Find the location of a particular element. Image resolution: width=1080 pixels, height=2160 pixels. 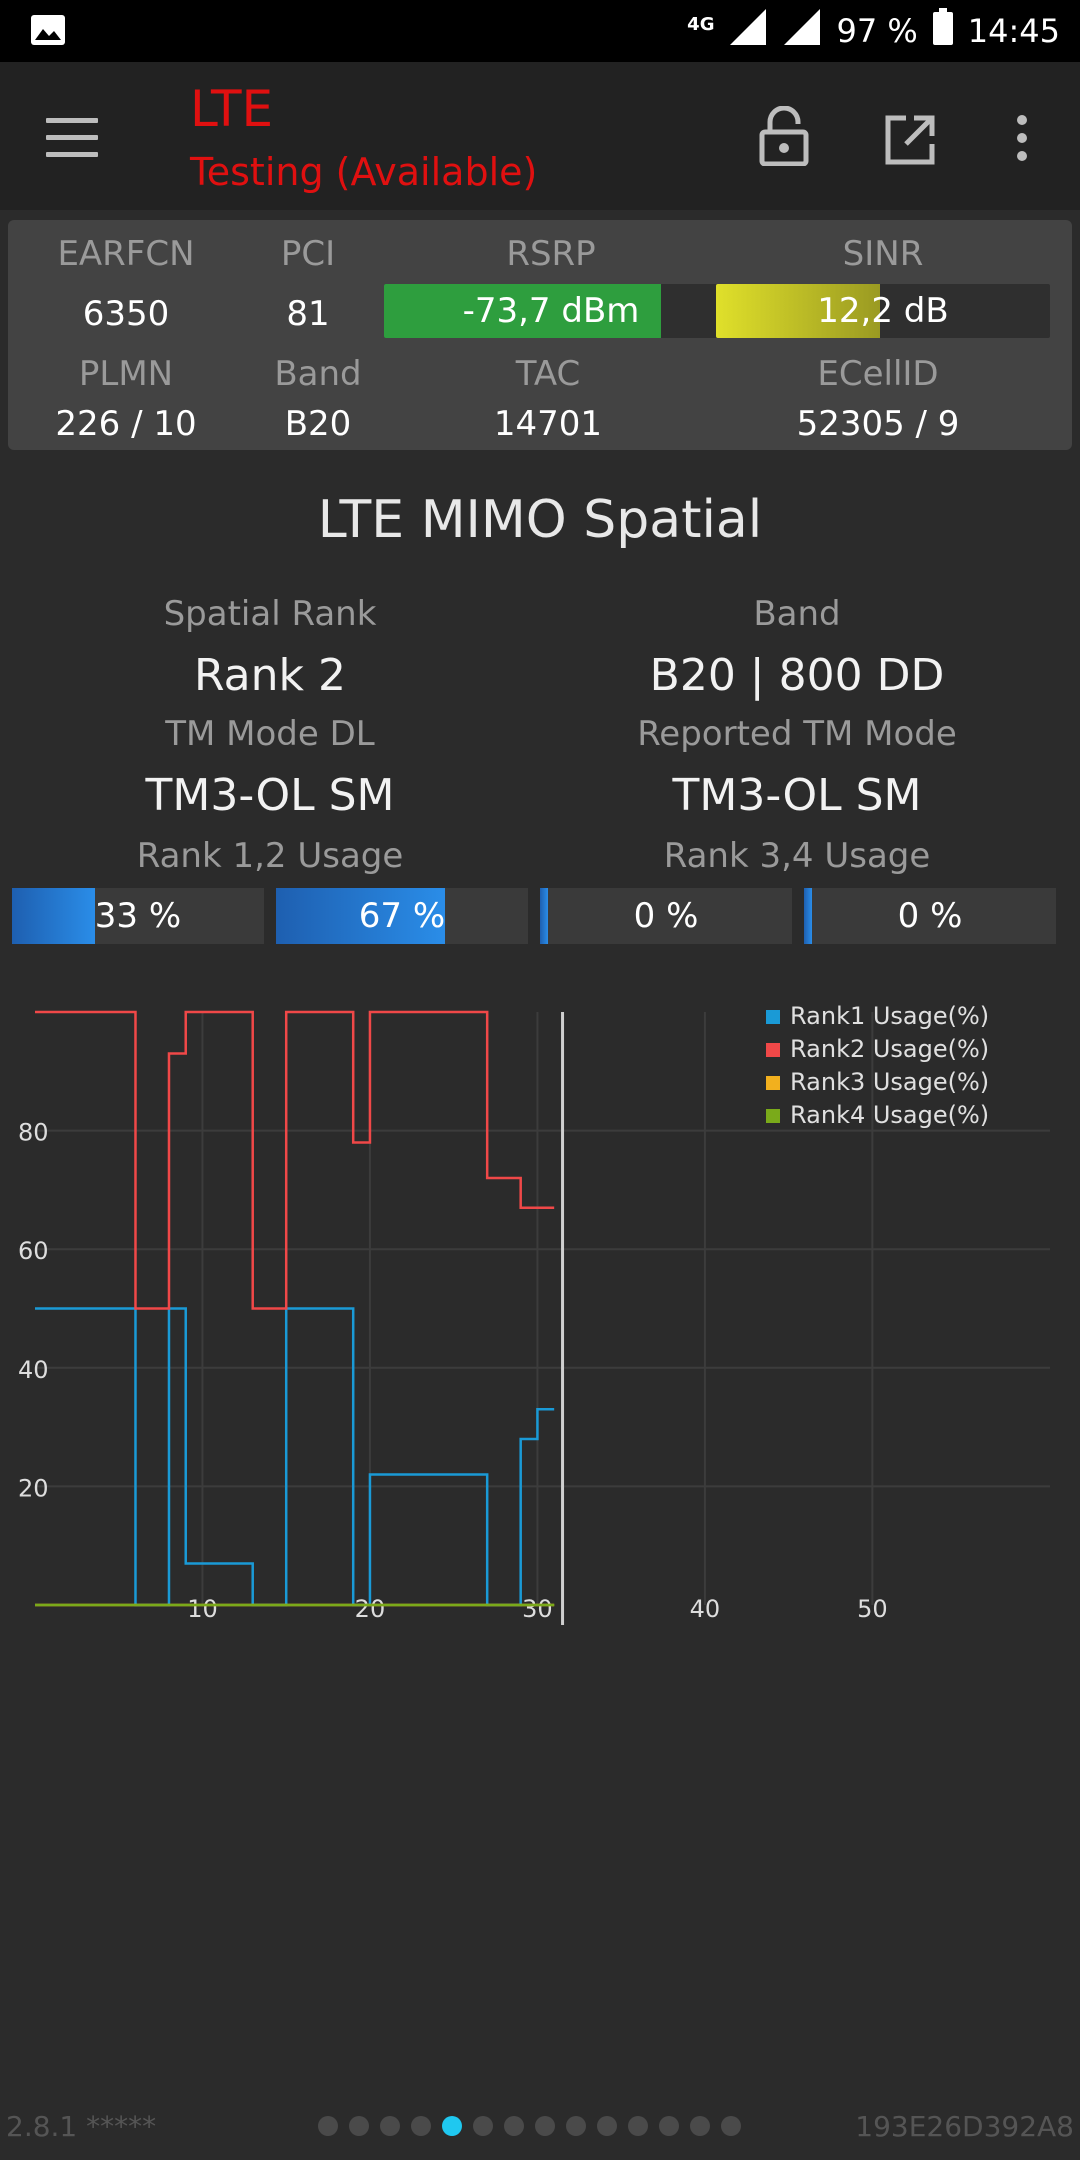

footer: 2.8.1 ***** 193E26D392A8 is located at coordinates (540, 2125).